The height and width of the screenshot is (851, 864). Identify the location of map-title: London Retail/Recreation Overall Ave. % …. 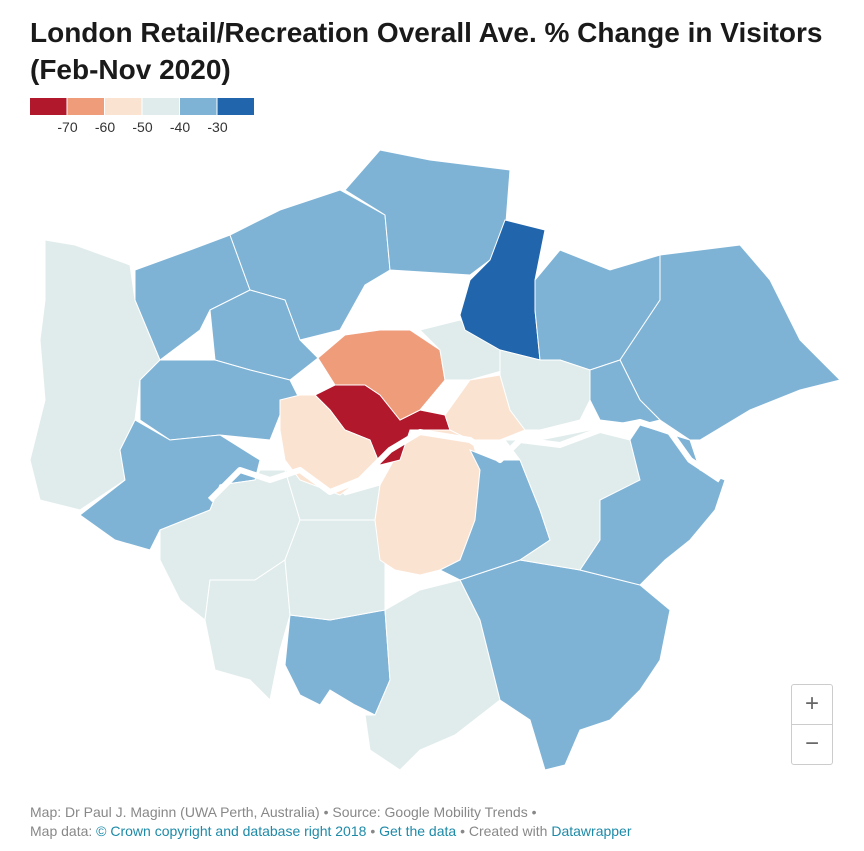
(426, 51).